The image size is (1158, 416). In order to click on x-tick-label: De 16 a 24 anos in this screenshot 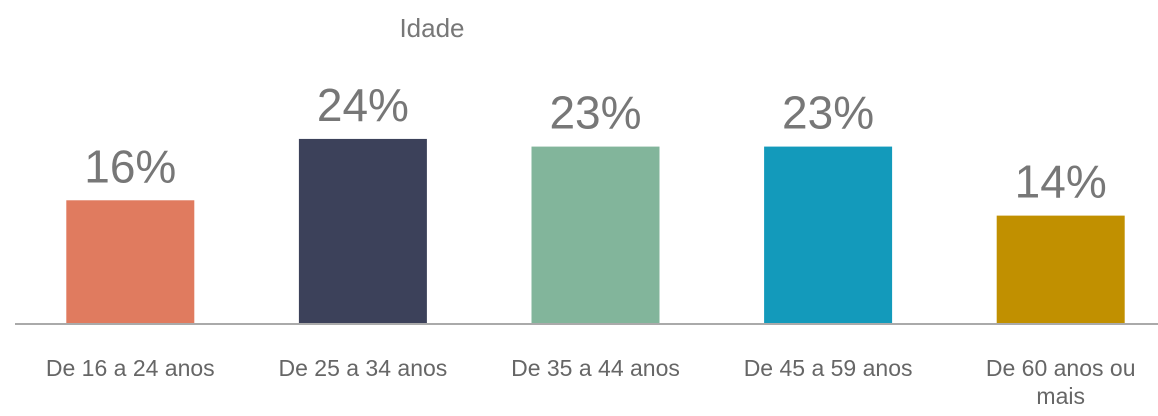, I will do `click(130, 368)`.